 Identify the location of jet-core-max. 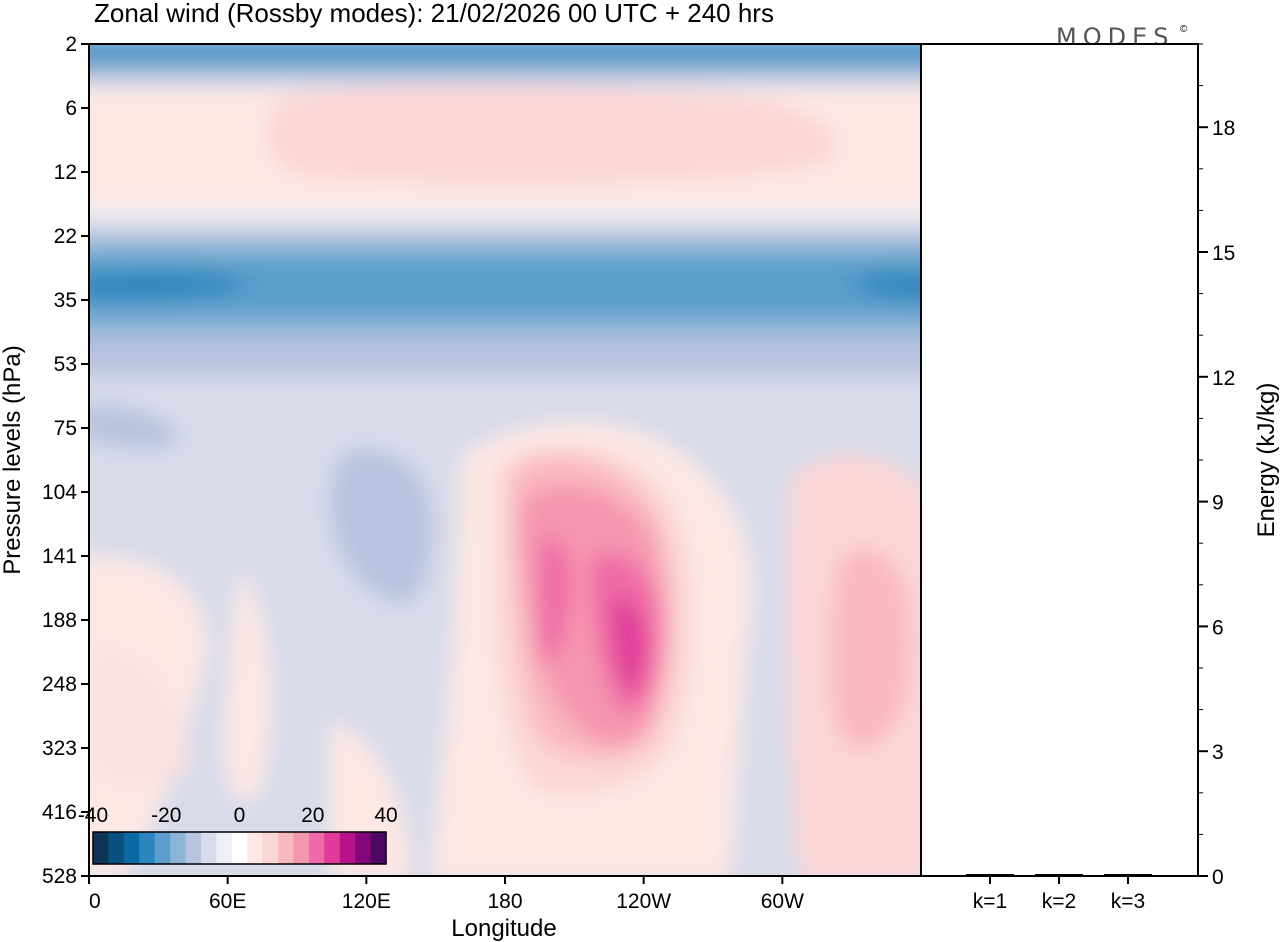
(628, 645).